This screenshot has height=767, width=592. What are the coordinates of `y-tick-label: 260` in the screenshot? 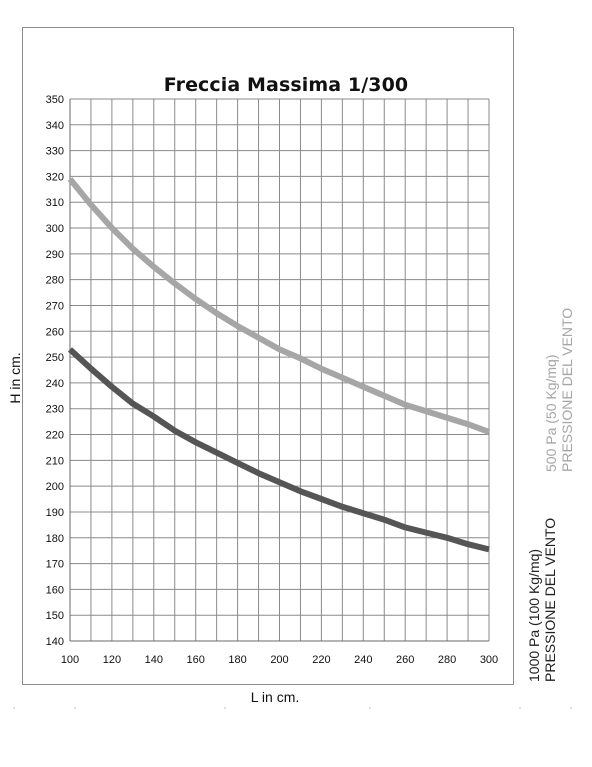 It's located at (55, 332).